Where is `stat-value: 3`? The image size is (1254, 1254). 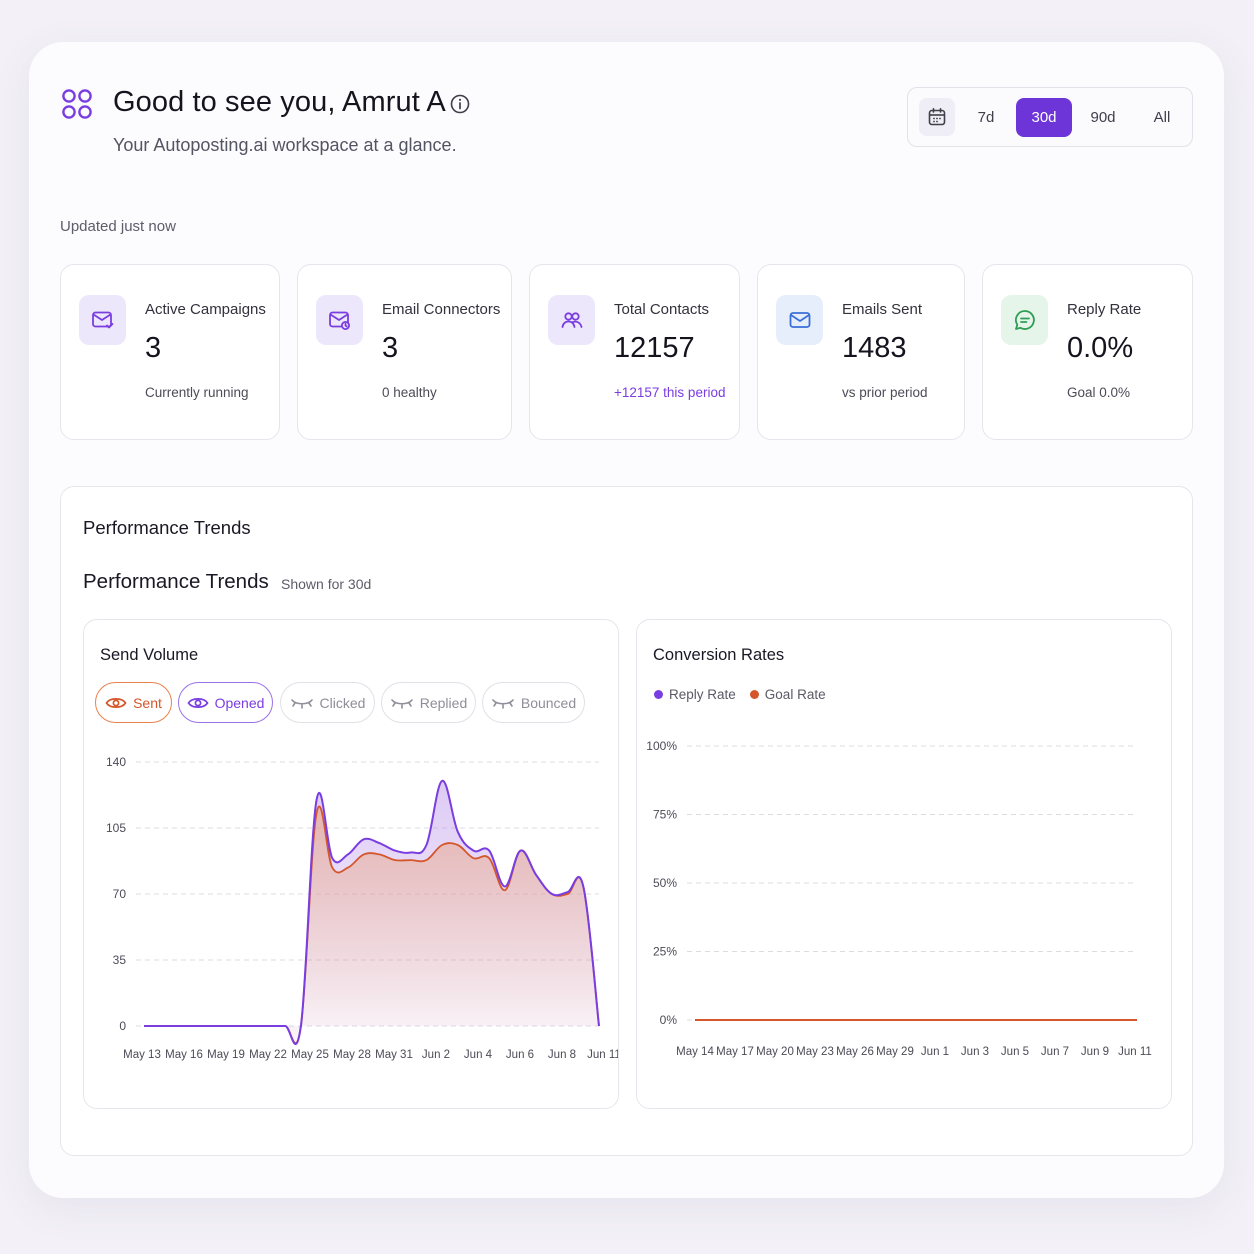
stat-value: 3 is located at coordinates (390, 348).